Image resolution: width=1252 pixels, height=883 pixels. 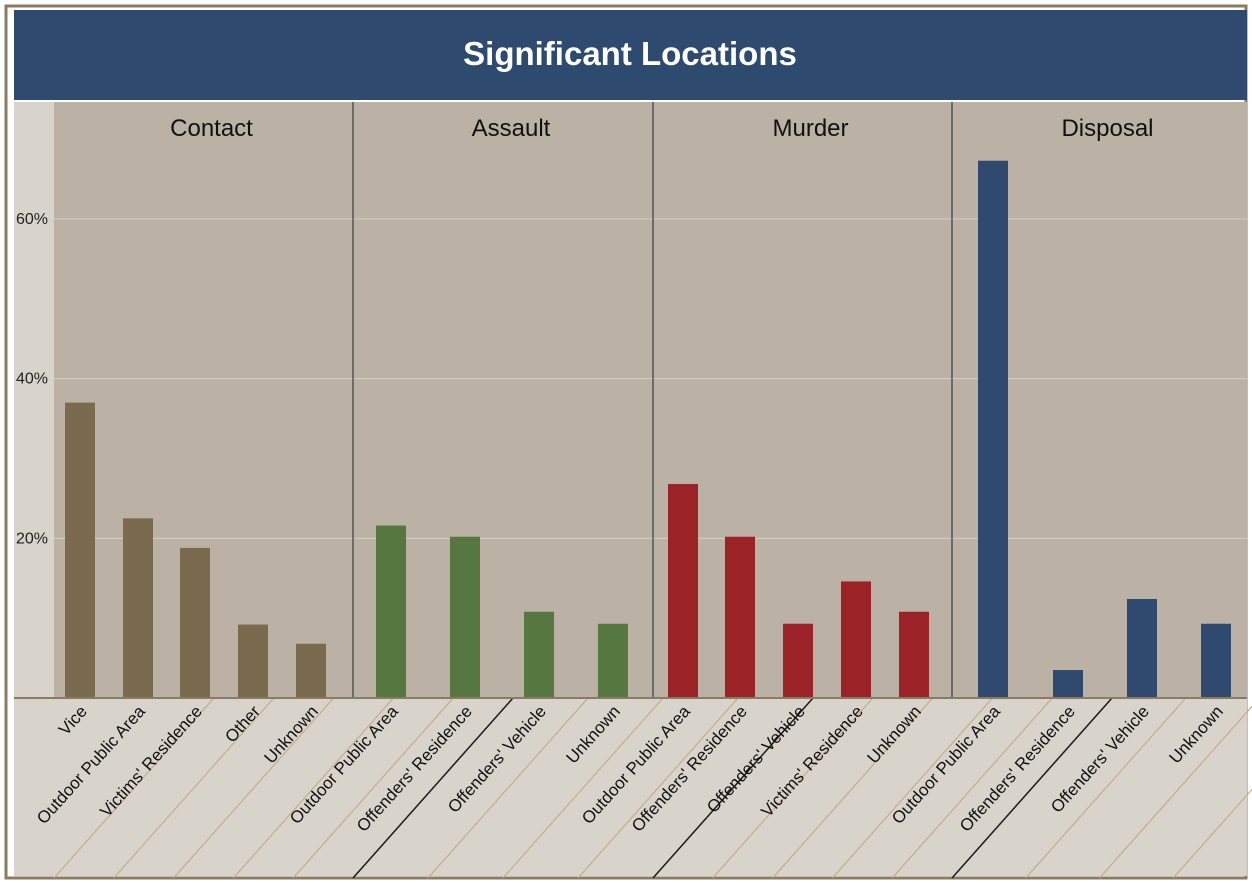 I want to click on panel-title: Contact, so click(x=211, y=128).